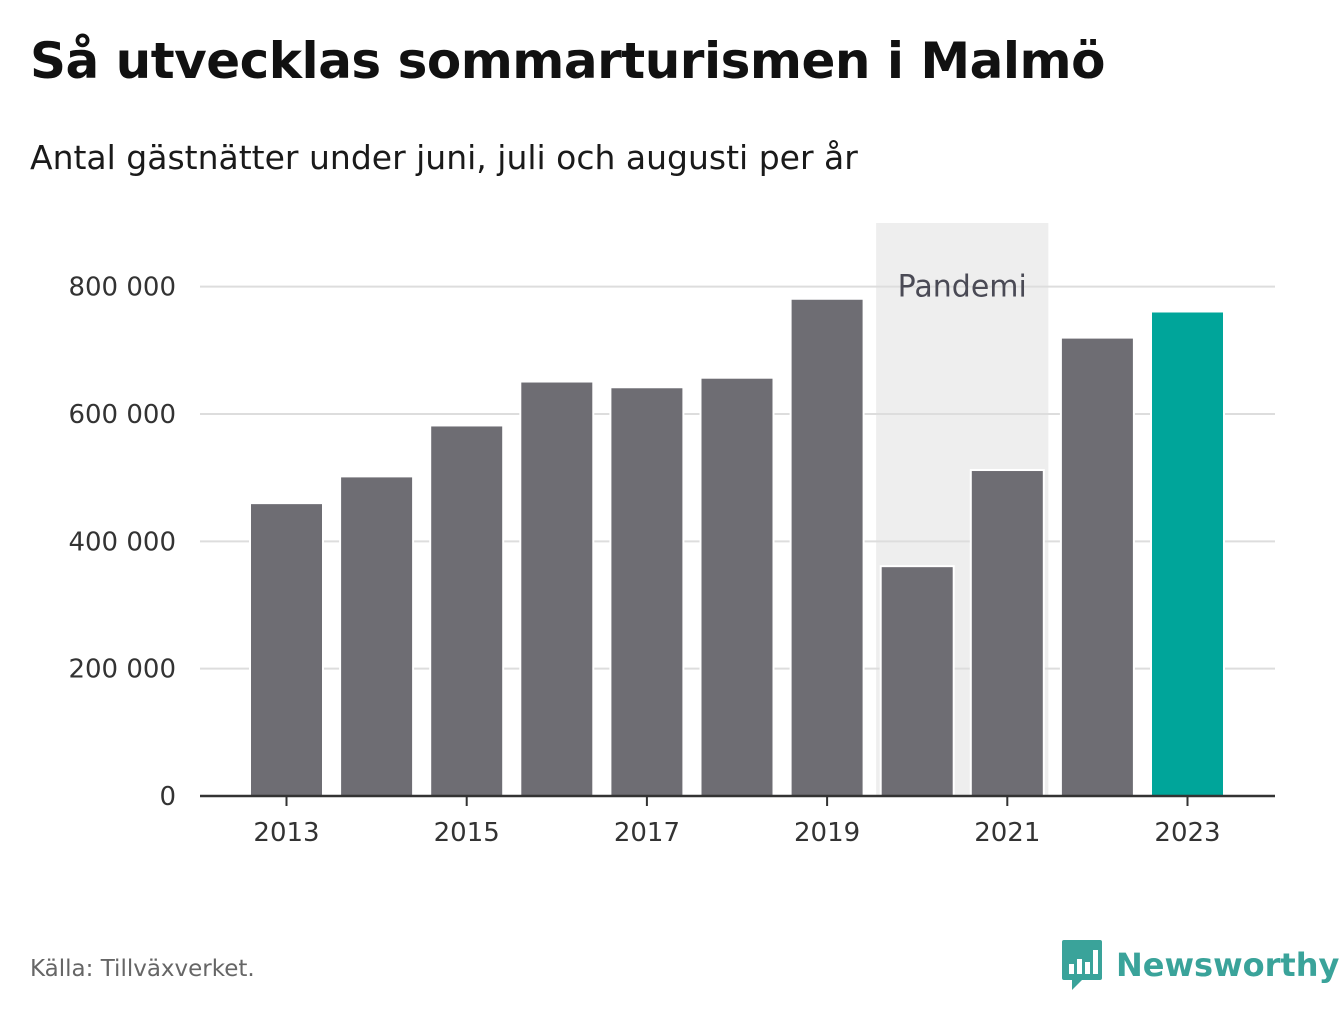 Image resolution: width=1340 pixels, height=1020 pixels. I want to click on y-tick-label: 0, so click(167, 797).